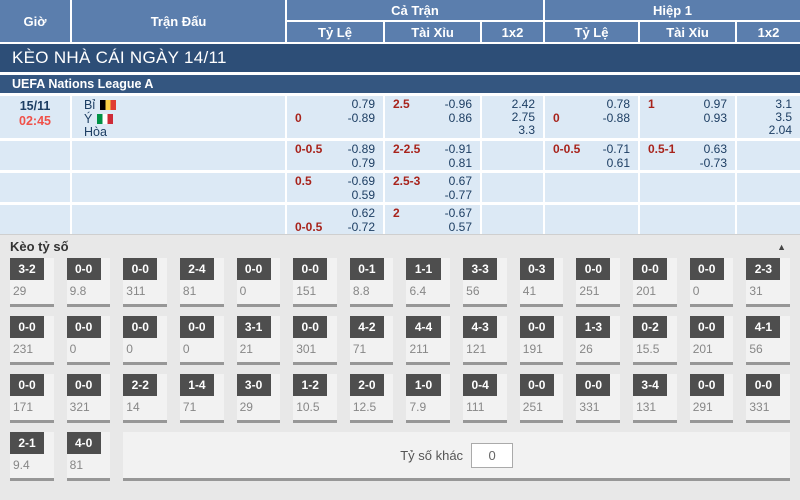 The image size is (800, 500). Describe the element at coordinates (246, 349) in the screenshot. I see `score-odds-value: 21` at that location.